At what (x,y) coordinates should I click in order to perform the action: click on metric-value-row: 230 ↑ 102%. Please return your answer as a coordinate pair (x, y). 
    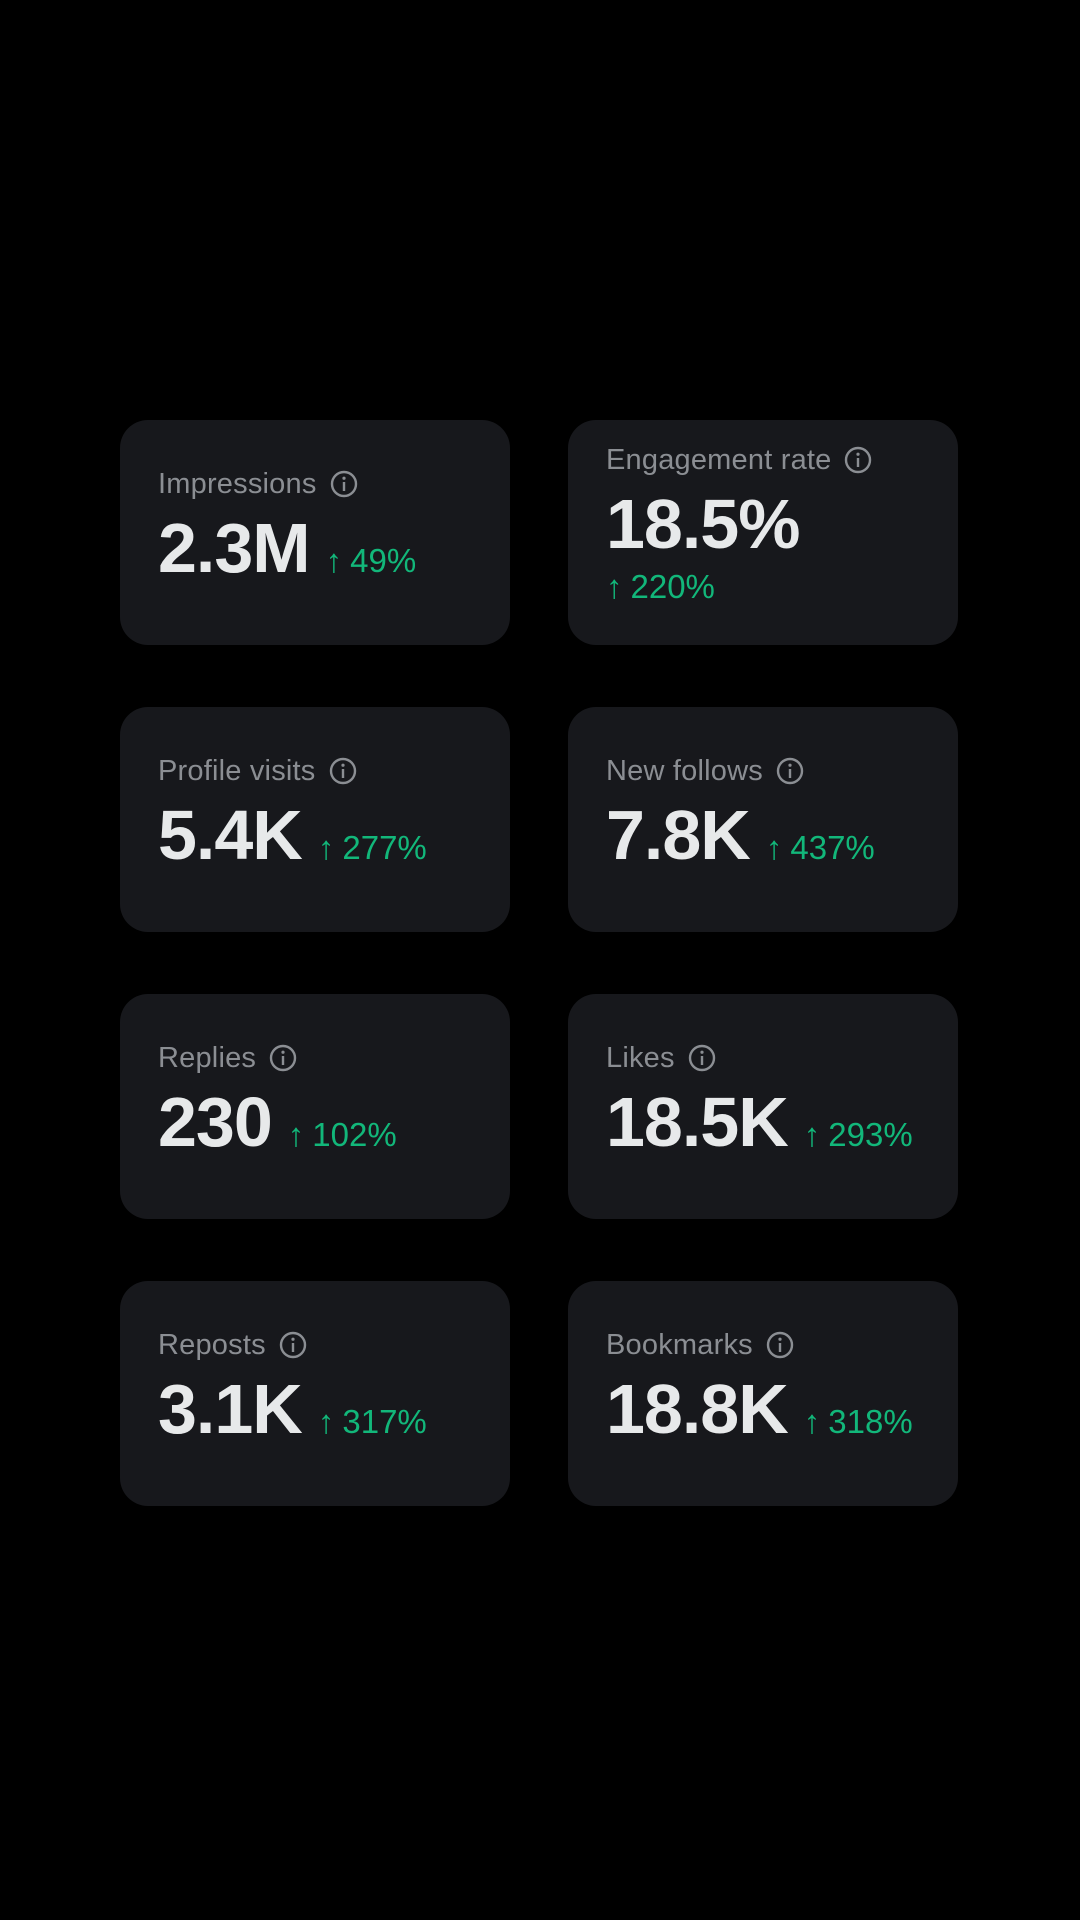
    Looking at the image, I should click on (334, 1122).